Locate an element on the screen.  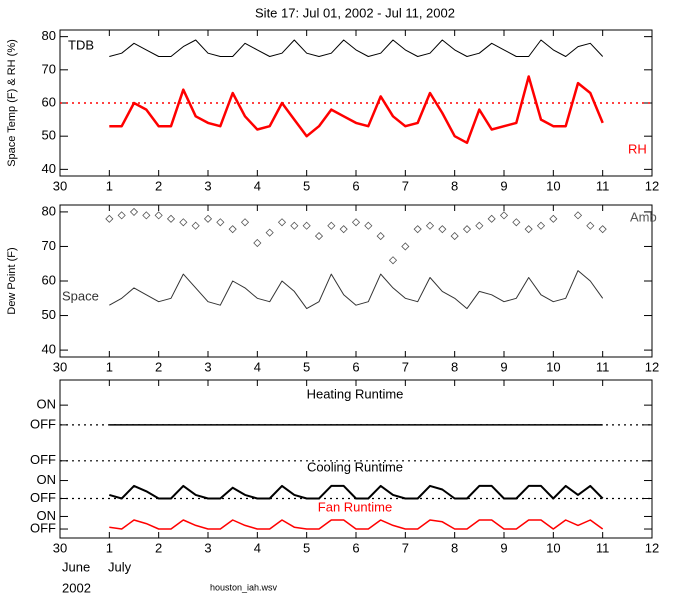
year-label: 2002 is located at coordinates (76, 587).